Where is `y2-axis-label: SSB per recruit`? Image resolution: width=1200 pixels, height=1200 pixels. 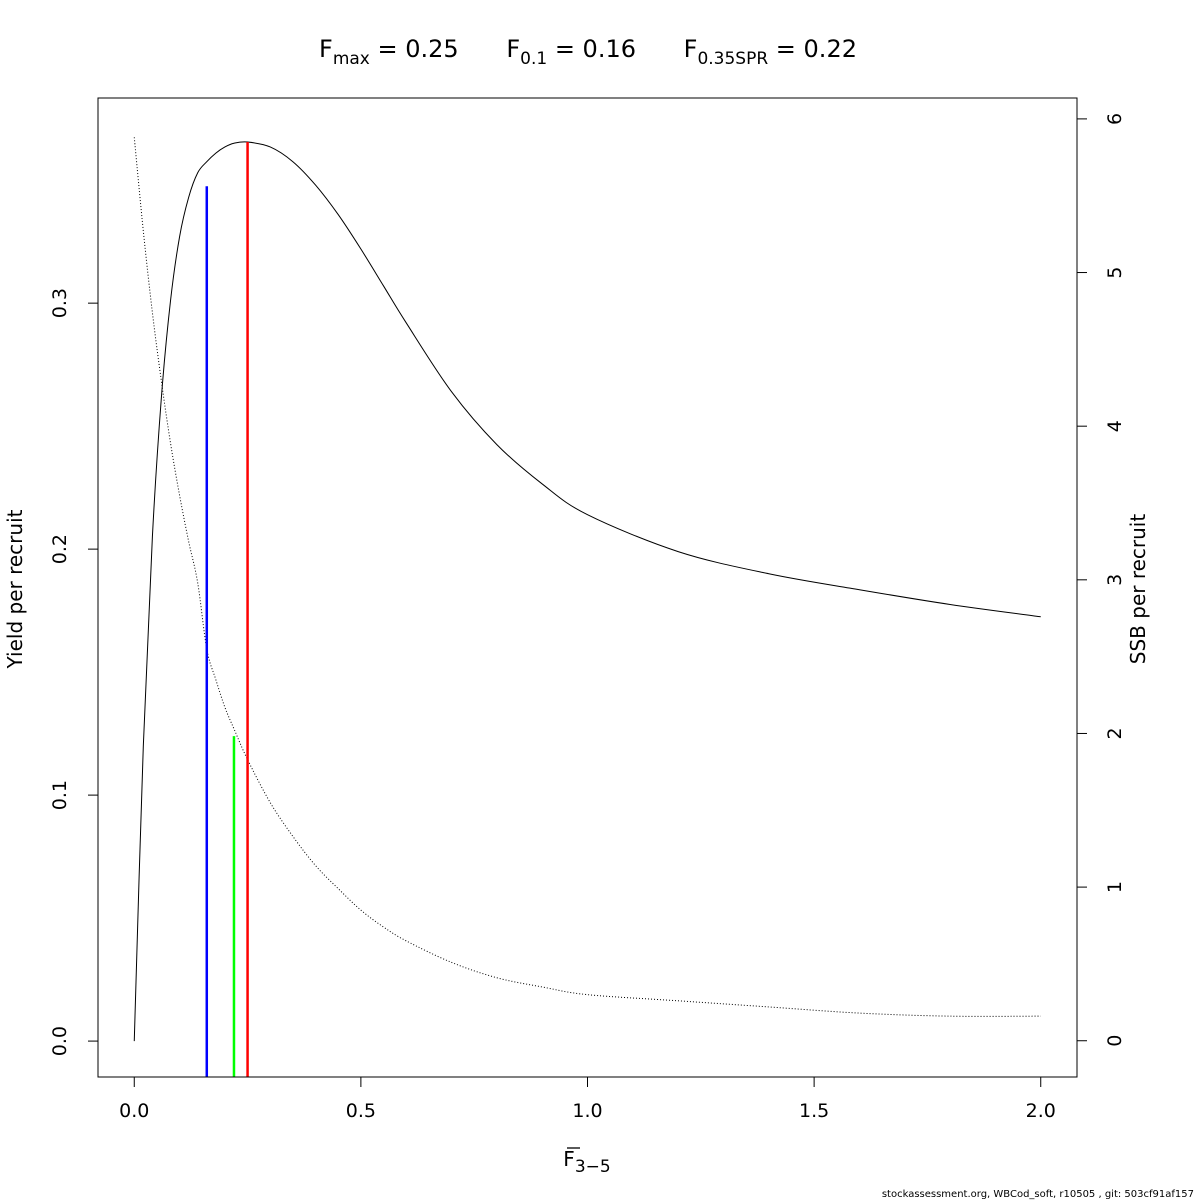 y2-axis-label: SSB per recruit is located at coordinates (1138, 589).